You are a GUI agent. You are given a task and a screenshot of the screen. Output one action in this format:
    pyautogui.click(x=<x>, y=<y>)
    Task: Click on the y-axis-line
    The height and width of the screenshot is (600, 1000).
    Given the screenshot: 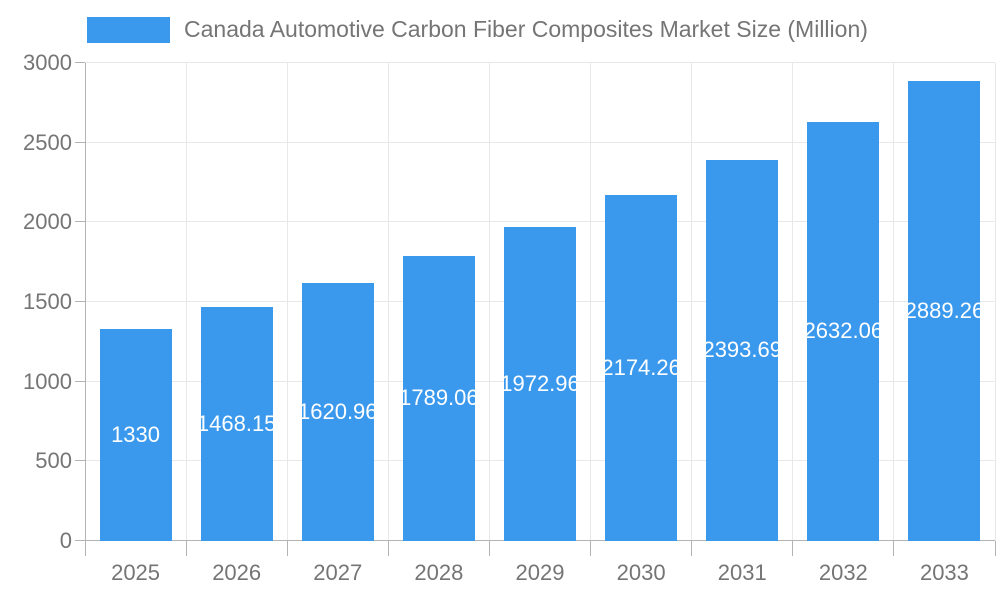 What is the action you would take?
    pyautogui.click(x=85, y=302)
    